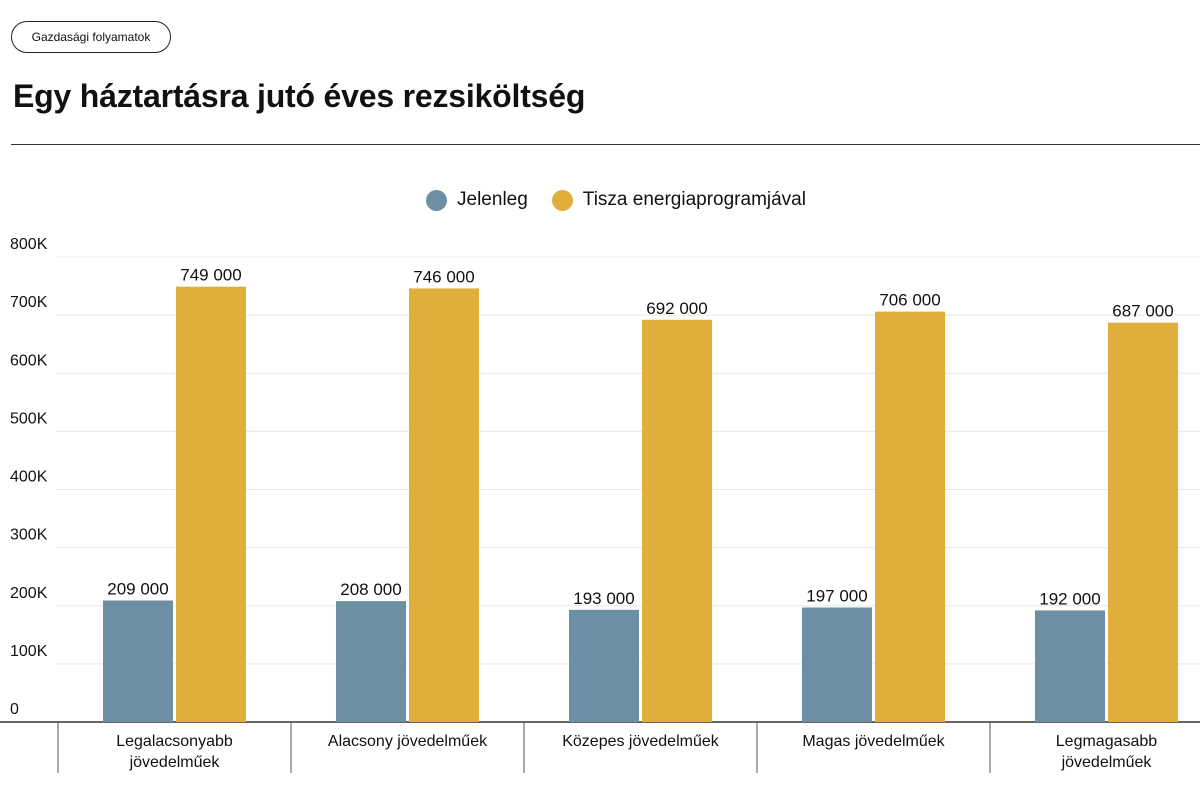 The width and height of the screenshot is (1200, 795). What do you see at coordinates (492, 199) in the screenshot?
I see `legend-label-jelenleg: Jelenleg` at bounding box center [492, 199].